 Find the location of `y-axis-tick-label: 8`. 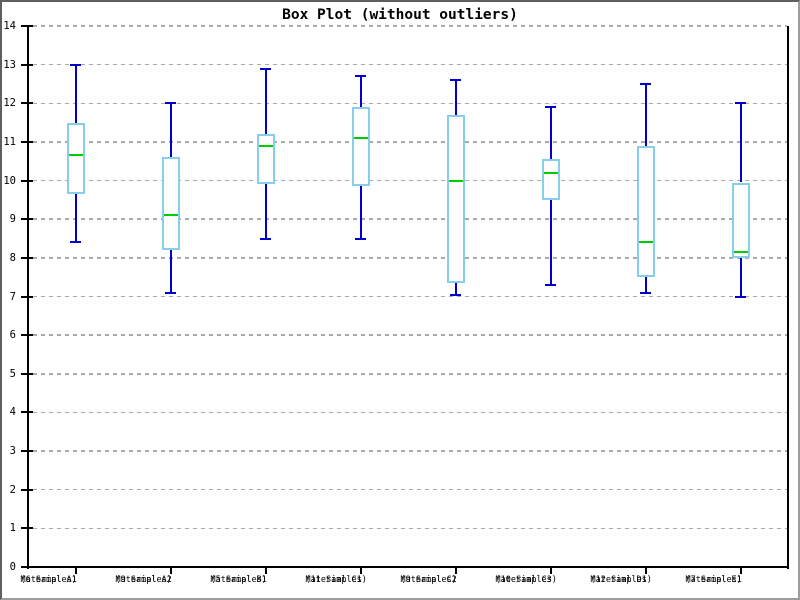

y-axis-tick-label: 8 is located at coordinates (12, 257).